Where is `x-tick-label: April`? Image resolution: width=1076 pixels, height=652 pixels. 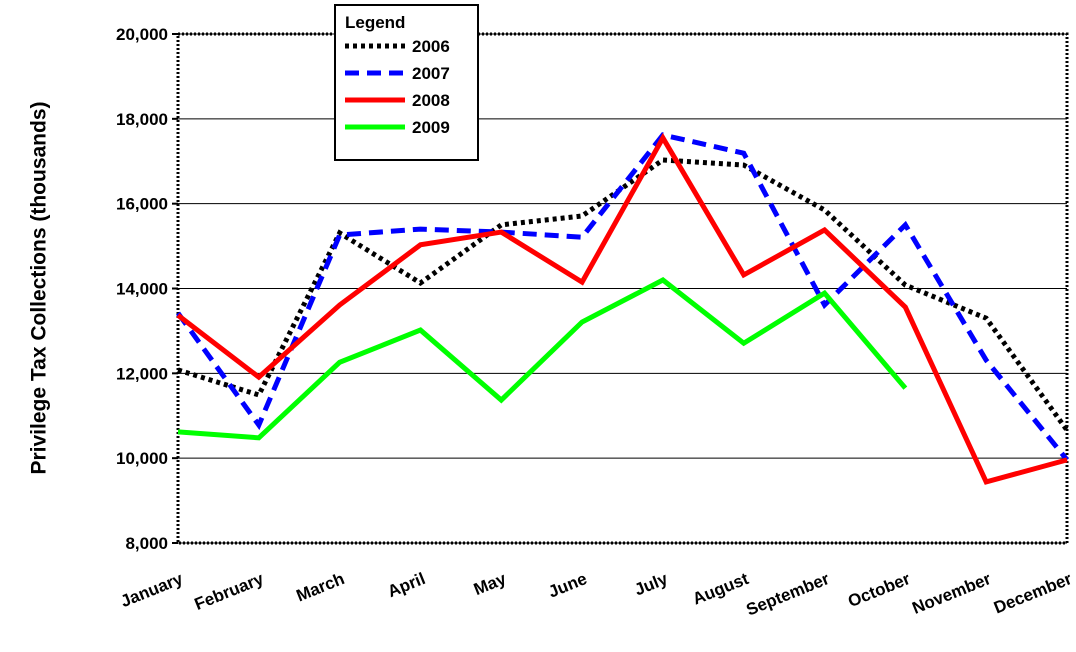
x-tick-label: April is located at coordinates (406, 585).